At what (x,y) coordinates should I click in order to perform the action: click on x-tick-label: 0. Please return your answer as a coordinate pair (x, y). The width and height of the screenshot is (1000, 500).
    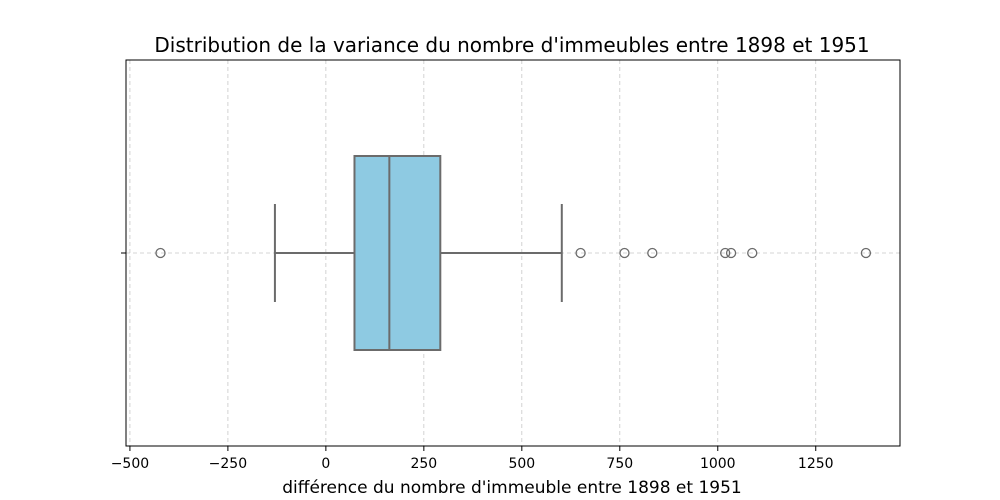
    Looking at the image, I should click on (325, 464).